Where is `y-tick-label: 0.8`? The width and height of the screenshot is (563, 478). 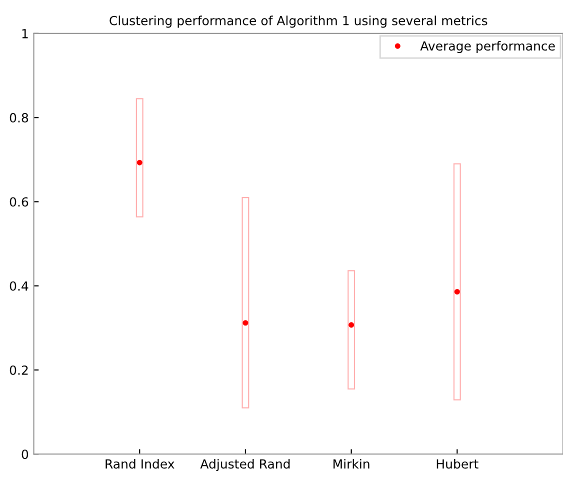 y-tick-label: 0.8 is located at coordinates (19, 118).